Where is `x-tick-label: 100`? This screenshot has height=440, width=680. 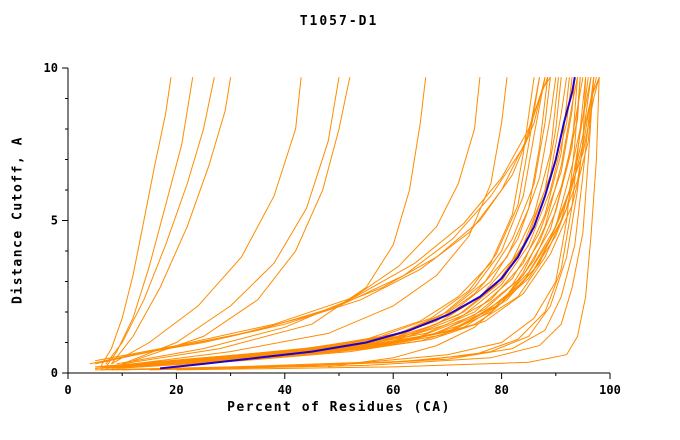
x-tick-label: 100 is located at coordinates (610, 390).